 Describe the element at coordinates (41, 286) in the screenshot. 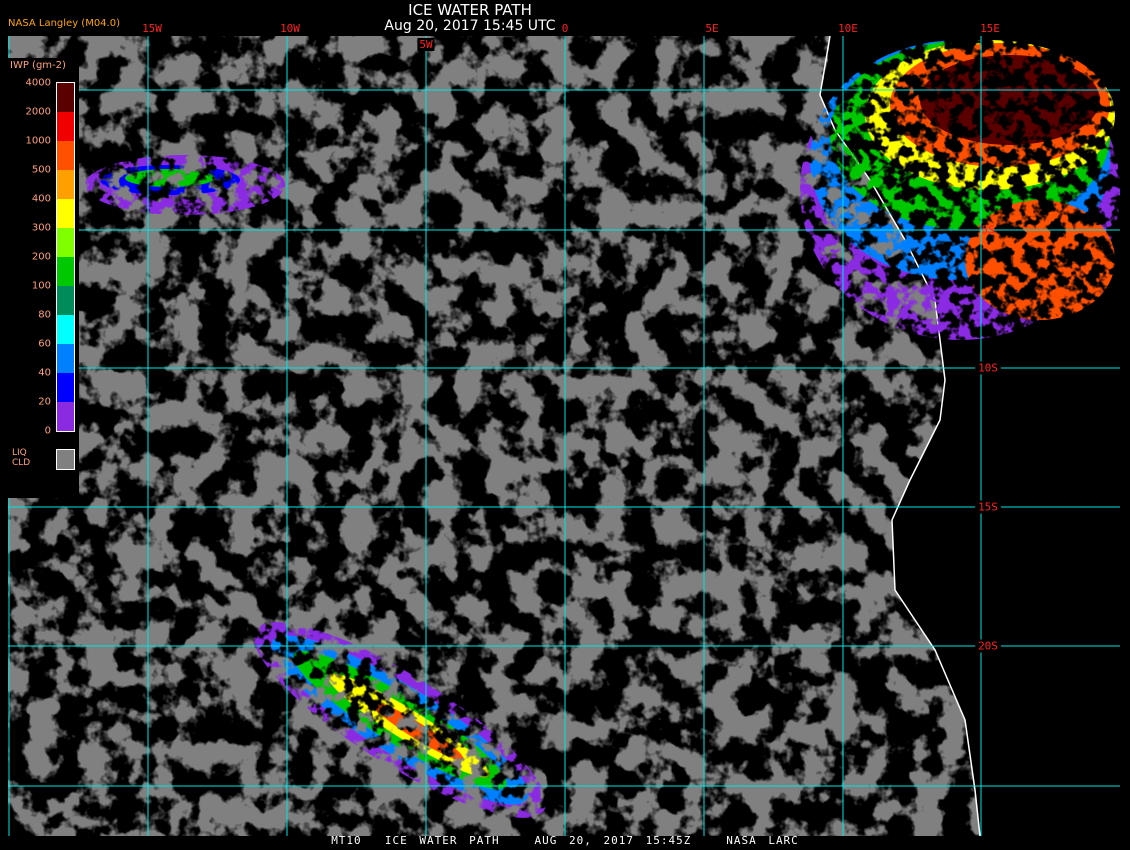

I see `legend-tick-label: 100` at that location.